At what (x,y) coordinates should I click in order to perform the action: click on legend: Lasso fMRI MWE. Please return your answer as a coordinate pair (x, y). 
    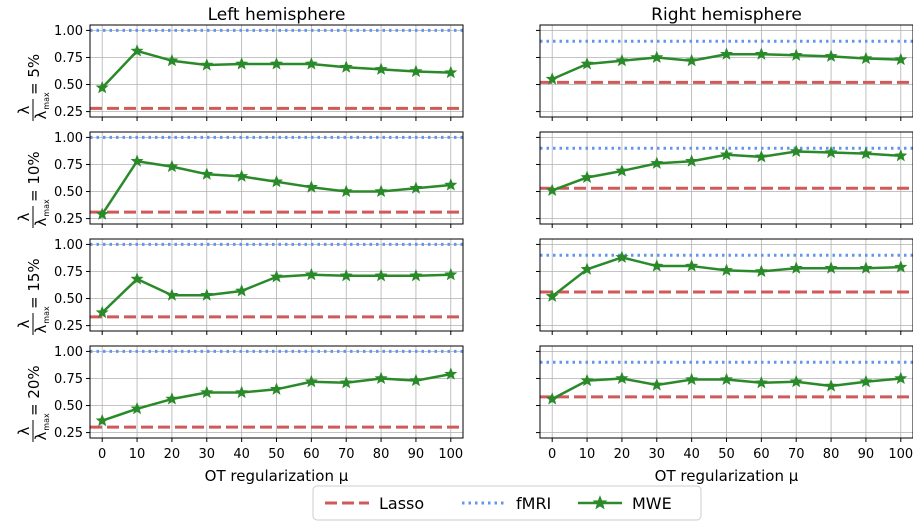
    Looking at the image, I should click on (507, 503).